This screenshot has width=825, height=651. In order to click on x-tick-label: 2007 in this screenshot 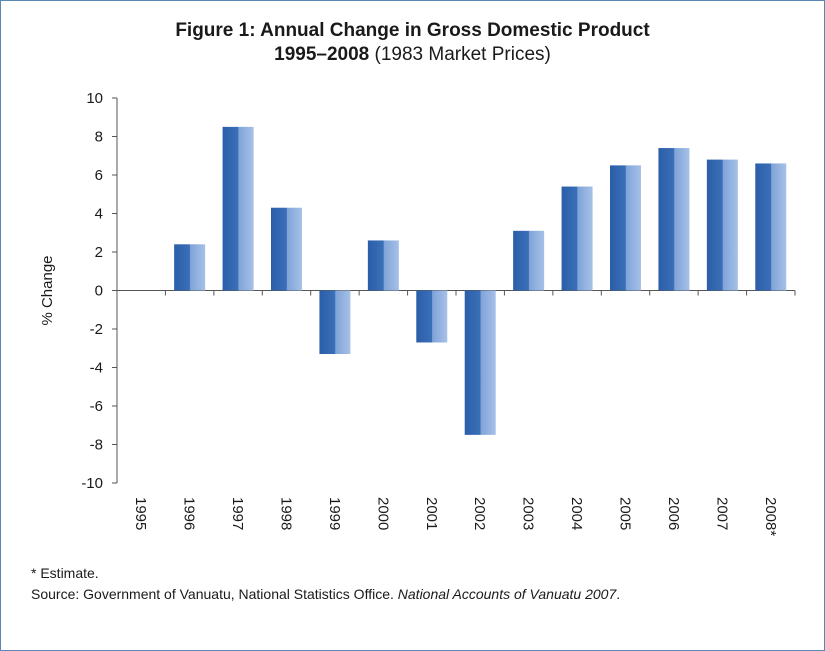, I will do `click(721, 513)`.